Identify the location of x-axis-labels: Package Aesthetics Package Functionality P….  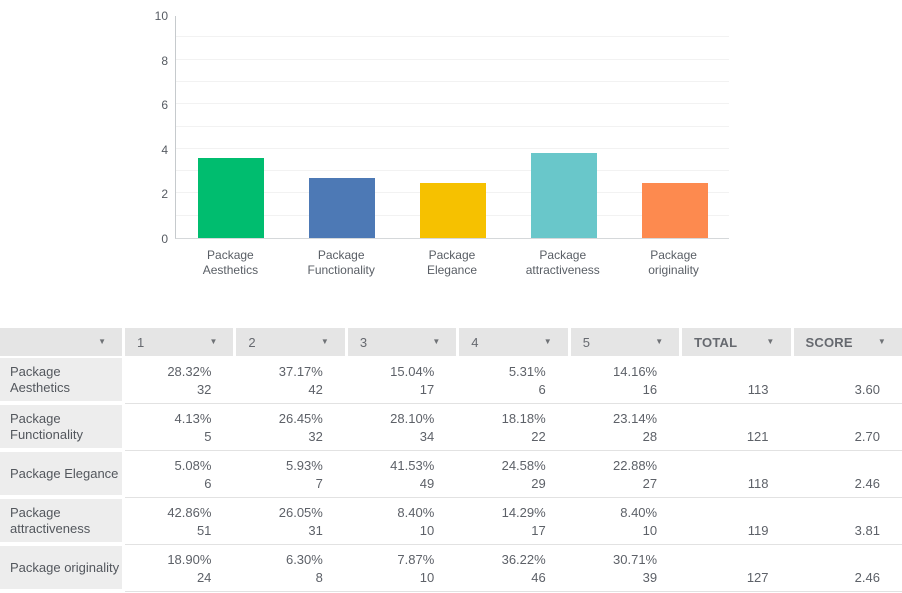
(452, 263).